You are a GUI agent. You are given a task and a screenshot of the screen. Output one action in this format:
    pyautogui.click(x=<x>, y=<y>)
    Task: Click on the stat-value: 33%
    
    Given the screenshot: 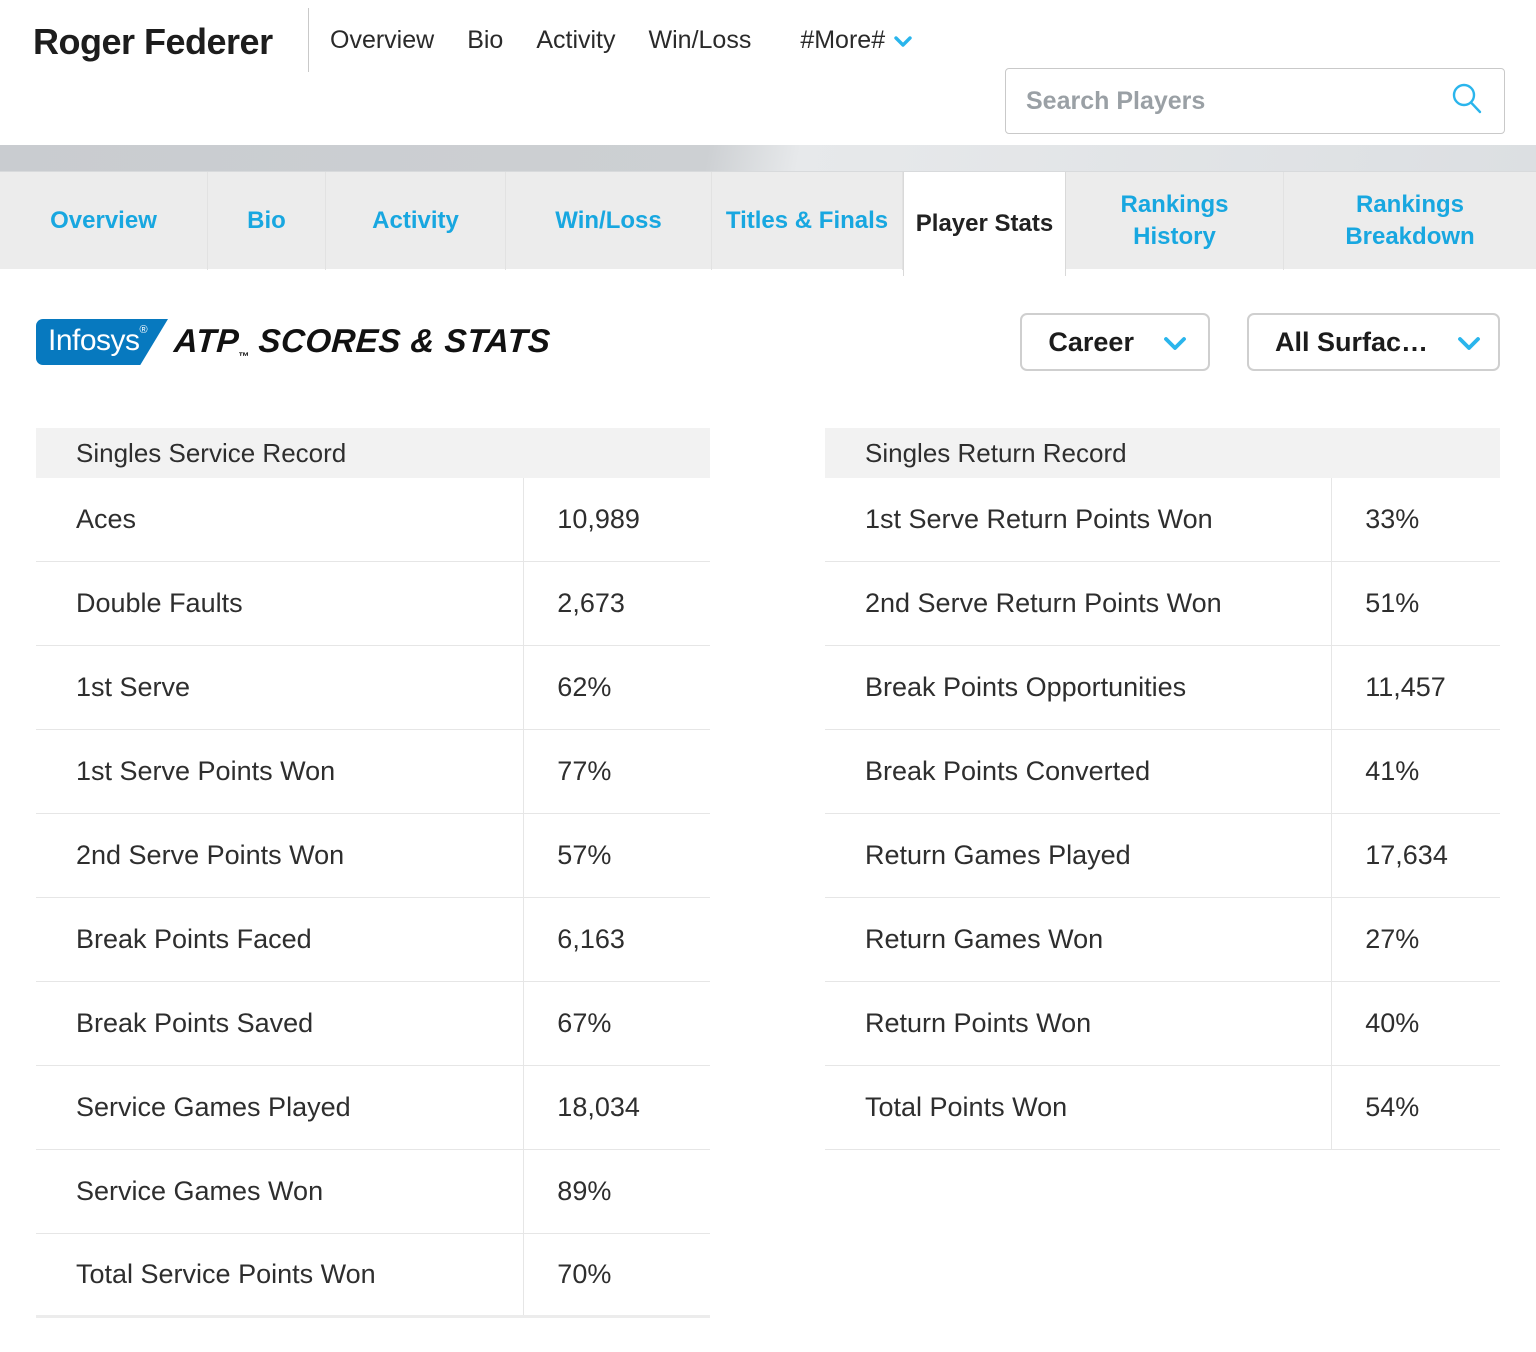 What is the action you would take?
    pyautogui.click(x=1415, y=519)
    